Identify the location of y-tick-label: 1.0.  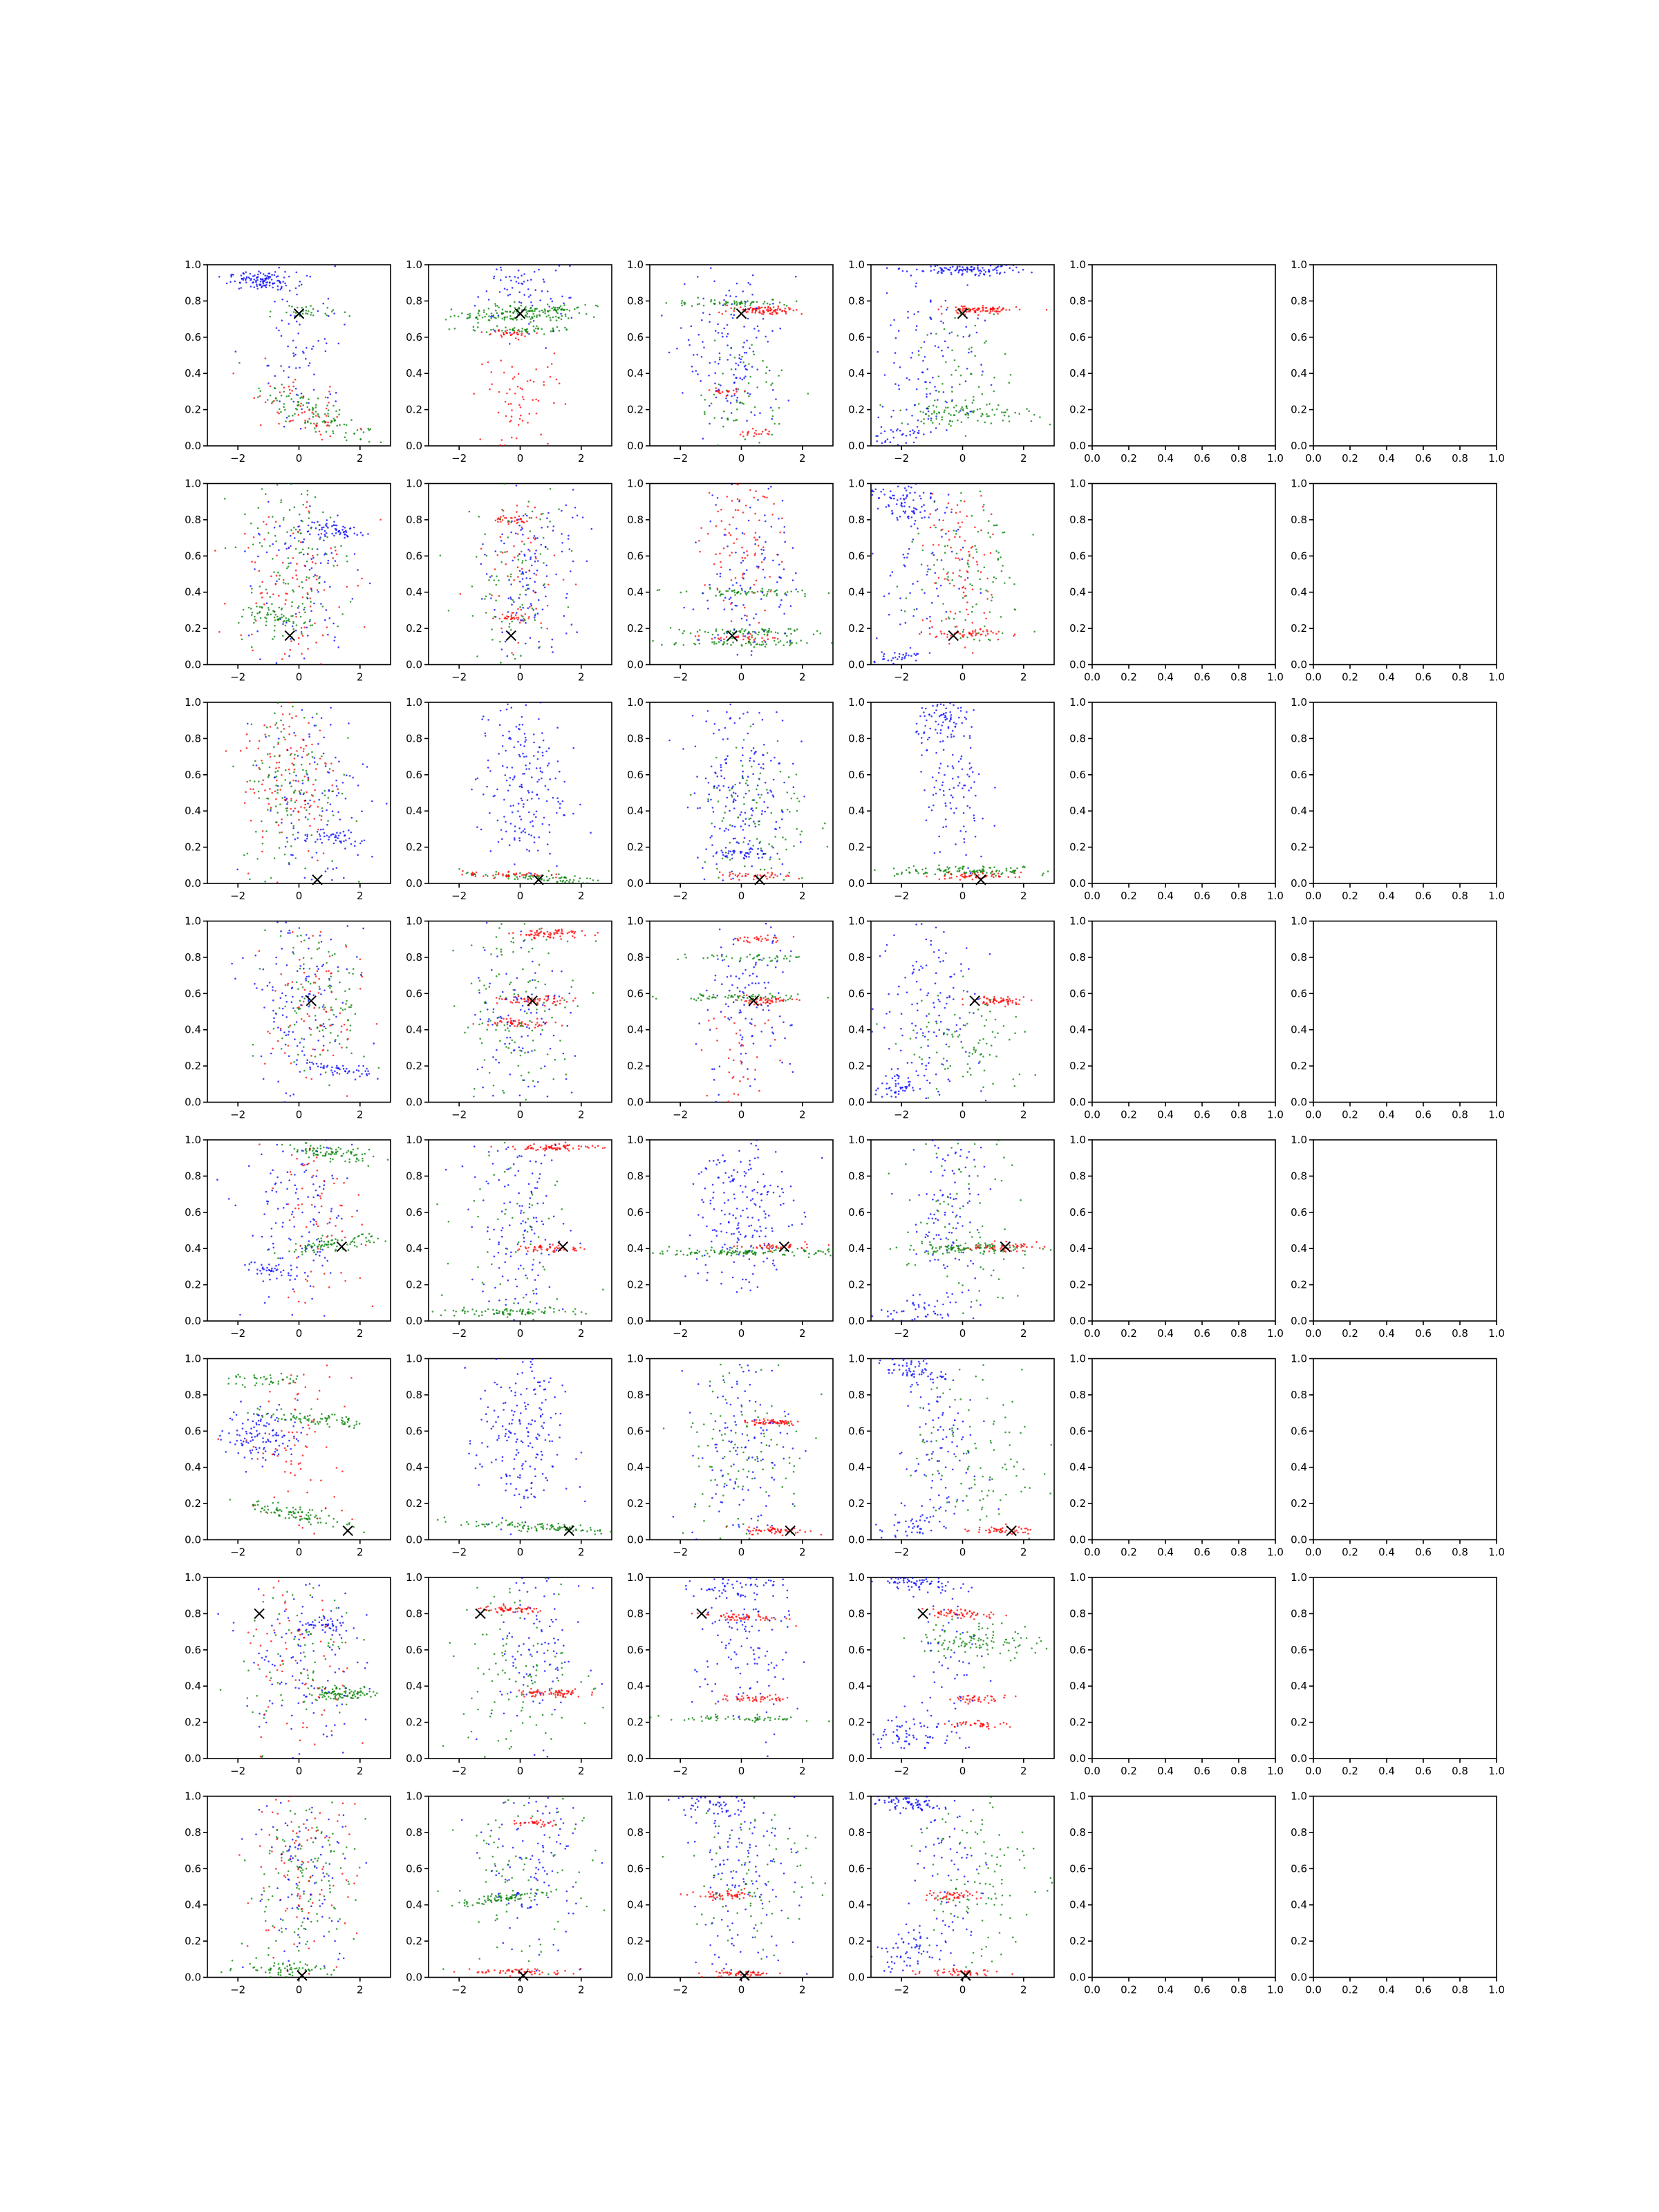
(1299, 484).